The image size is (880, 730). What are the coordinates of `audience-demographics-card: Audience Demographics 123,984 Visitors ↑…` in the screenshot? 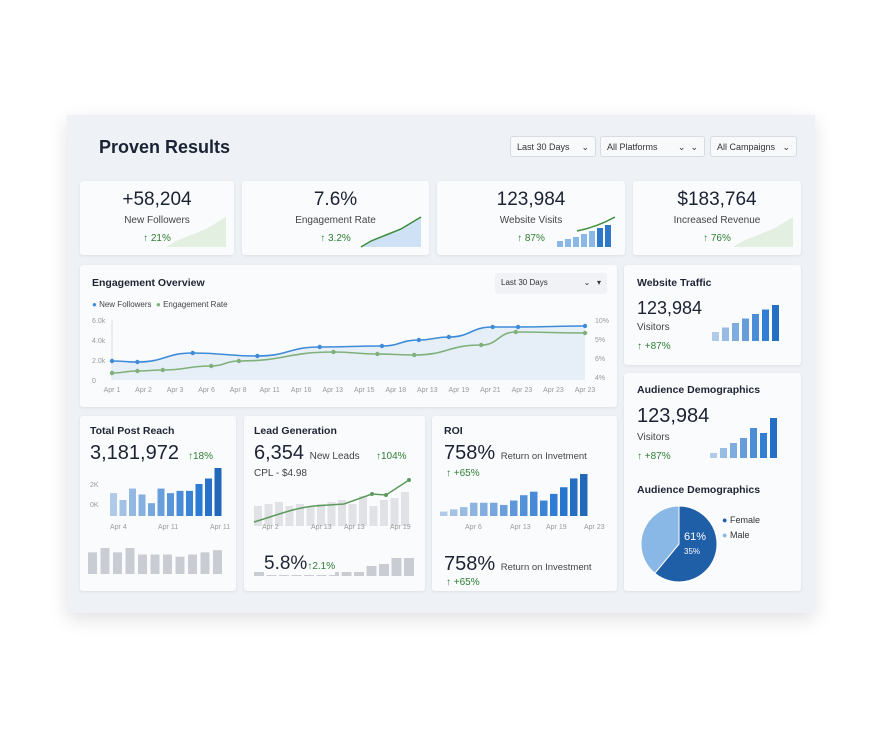 It's located at (712, 482).